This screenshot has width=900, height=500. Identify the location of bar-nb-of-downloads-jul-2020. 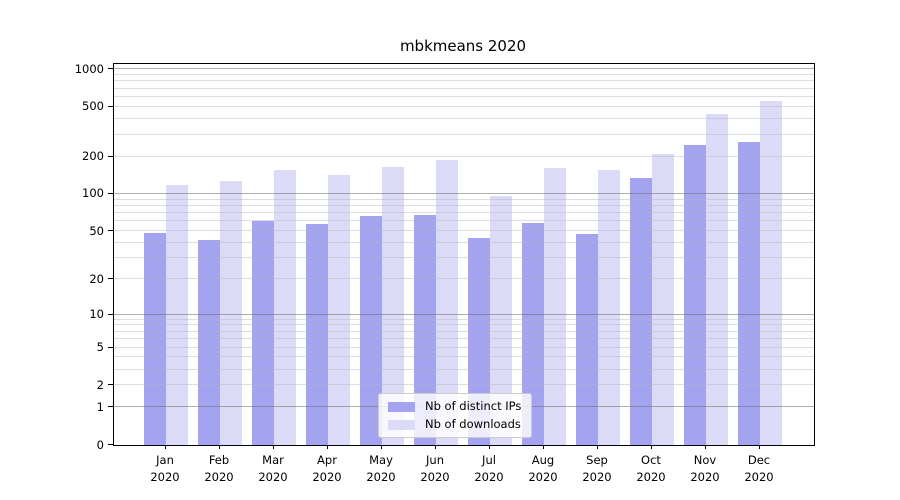
(501, 320).